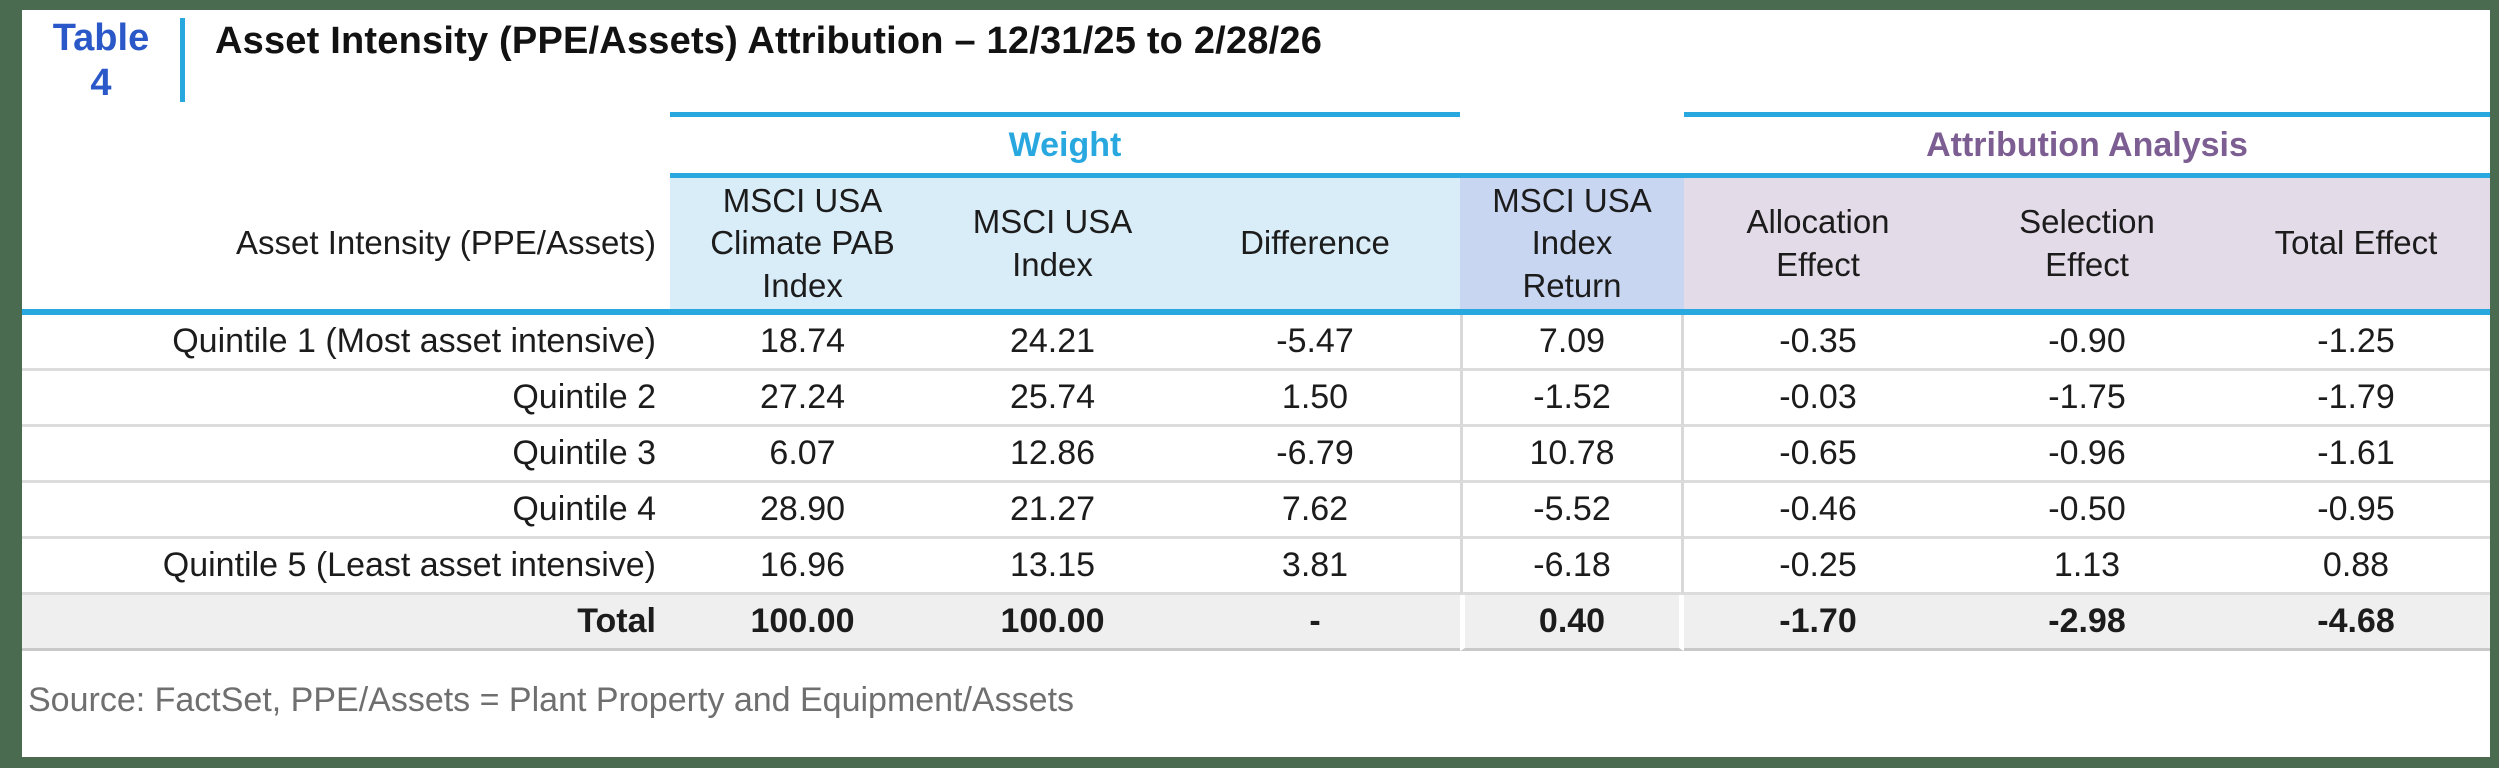 The image size is (2499, 768). I want to click on value-cell: -0.95, so click(2356, 511).